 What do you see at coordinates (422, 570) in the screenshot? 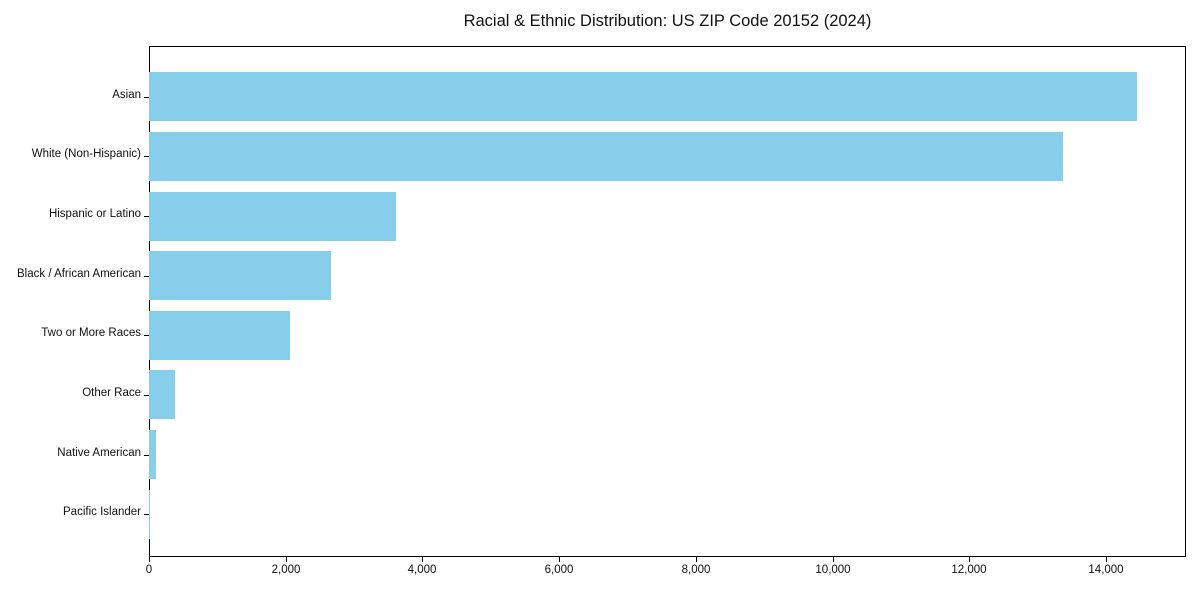
I see `x-tick-label: 4,000` at bounding box center [422, 570].